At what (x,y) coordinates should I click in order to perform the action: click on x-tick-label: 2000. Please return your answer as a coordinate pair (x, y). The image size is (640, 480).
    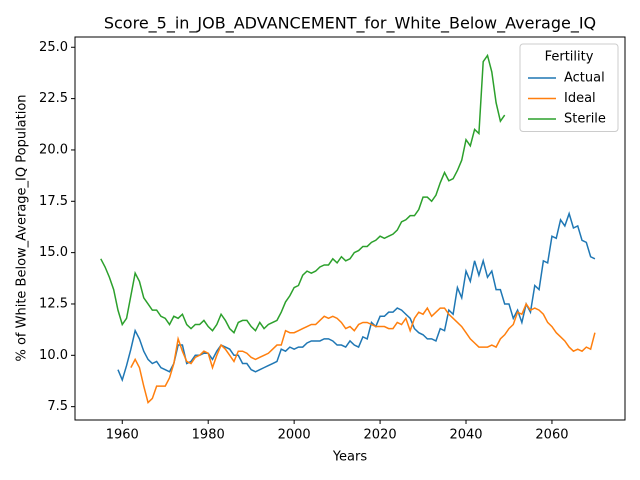
    Looking at the image, I should click on (294, 435).